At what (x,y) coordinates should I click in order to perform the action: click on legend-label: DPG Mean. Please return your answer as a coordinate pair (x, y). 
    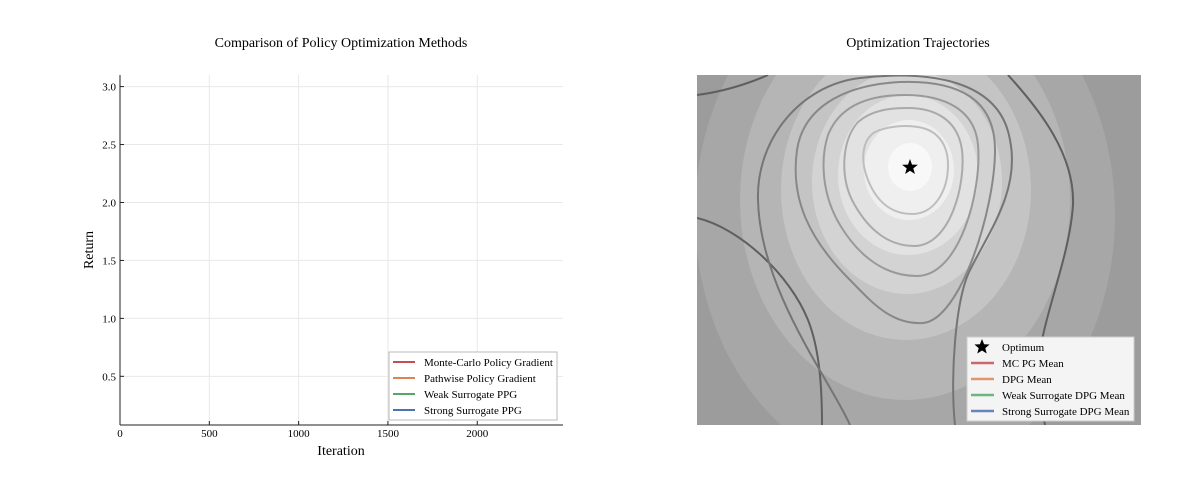
    Looking at the image, I should click on (1027, 380).